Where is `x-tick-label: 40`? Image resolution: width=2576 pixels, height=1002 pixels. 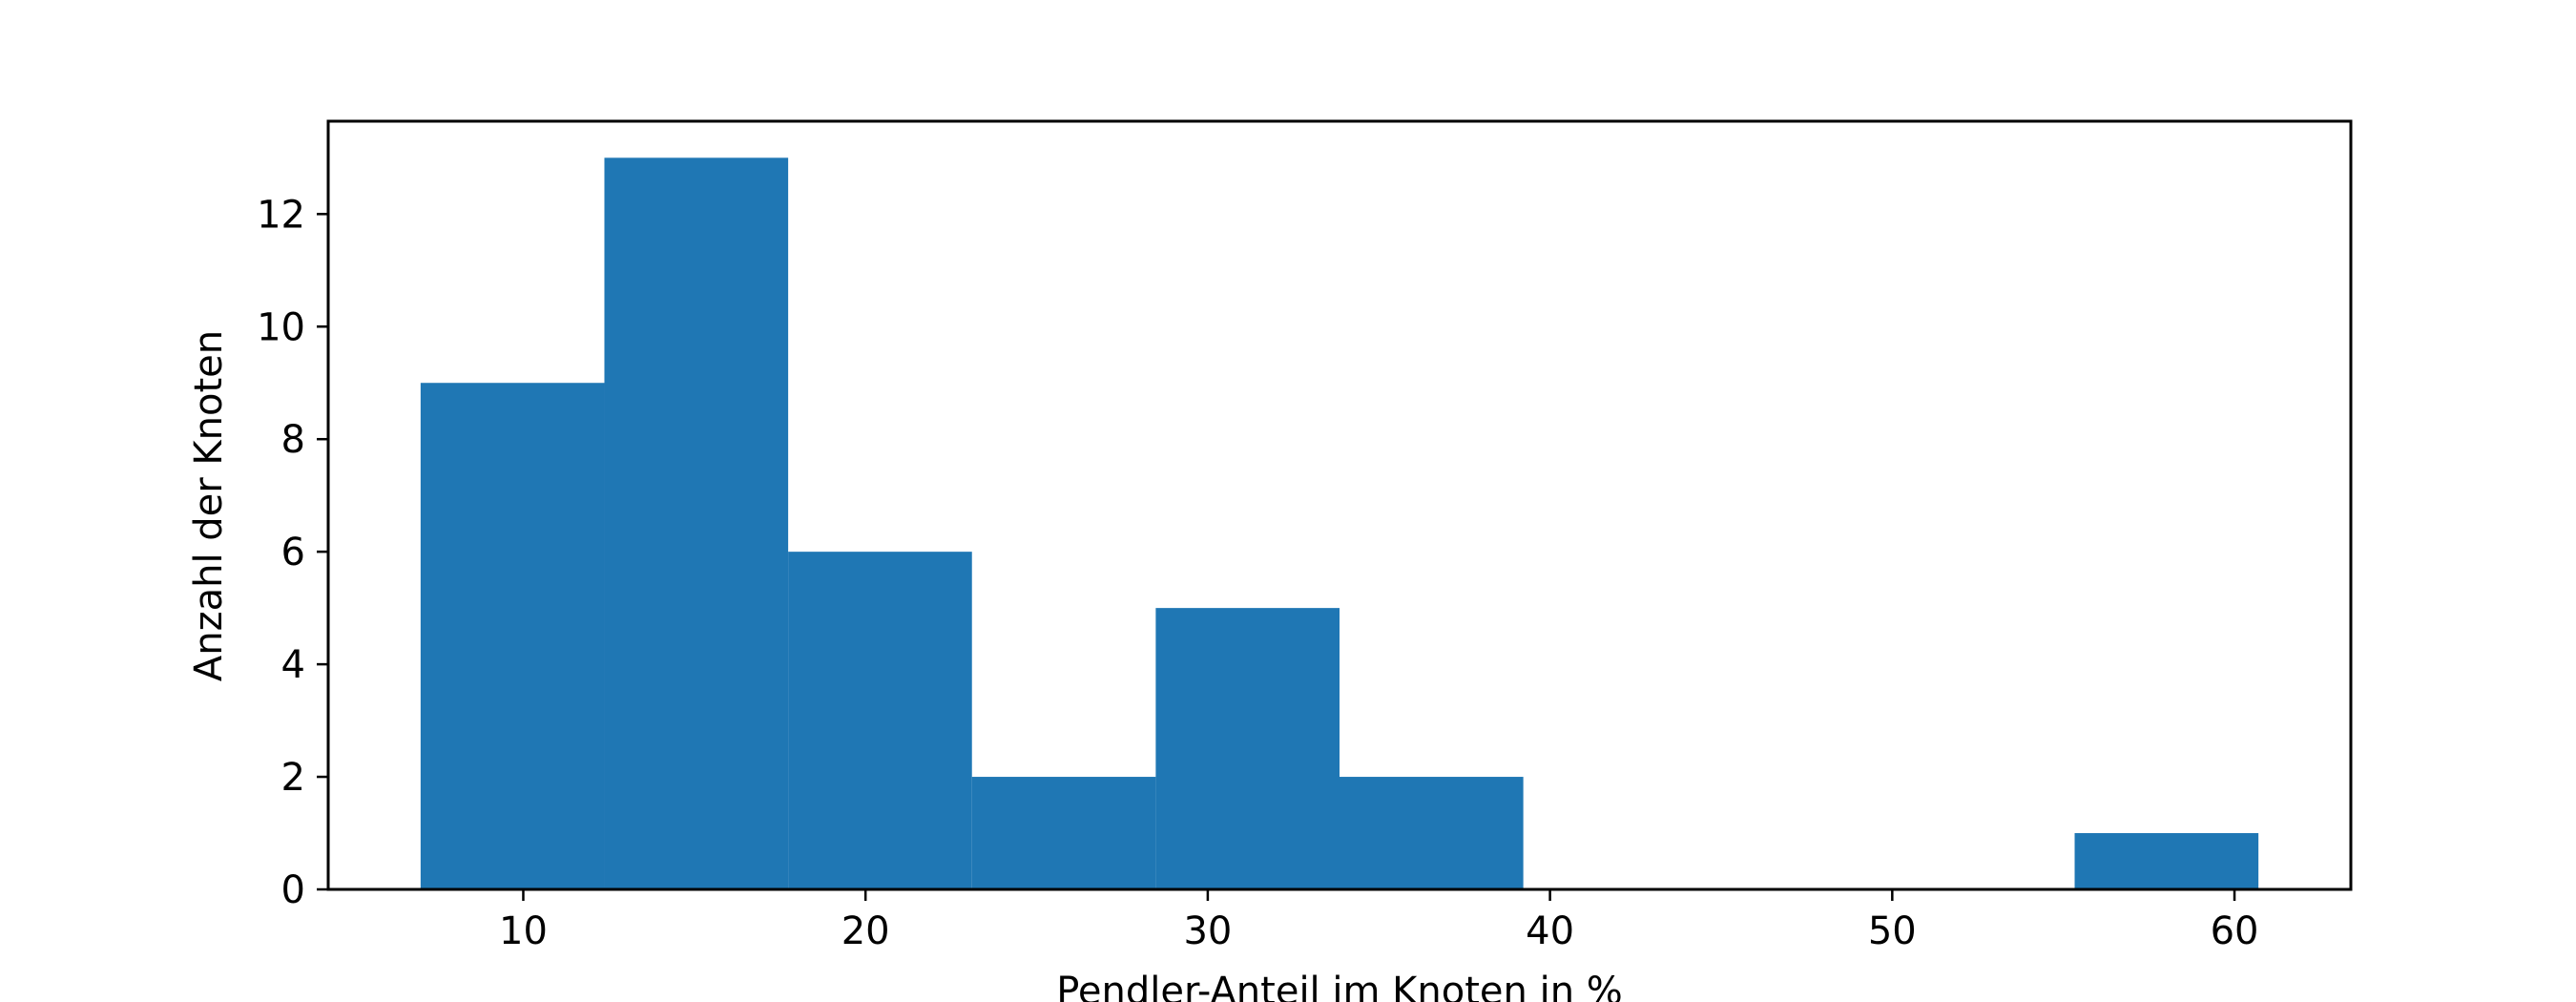 x-tick-label: 40 is located at coordinates (1550, 931).